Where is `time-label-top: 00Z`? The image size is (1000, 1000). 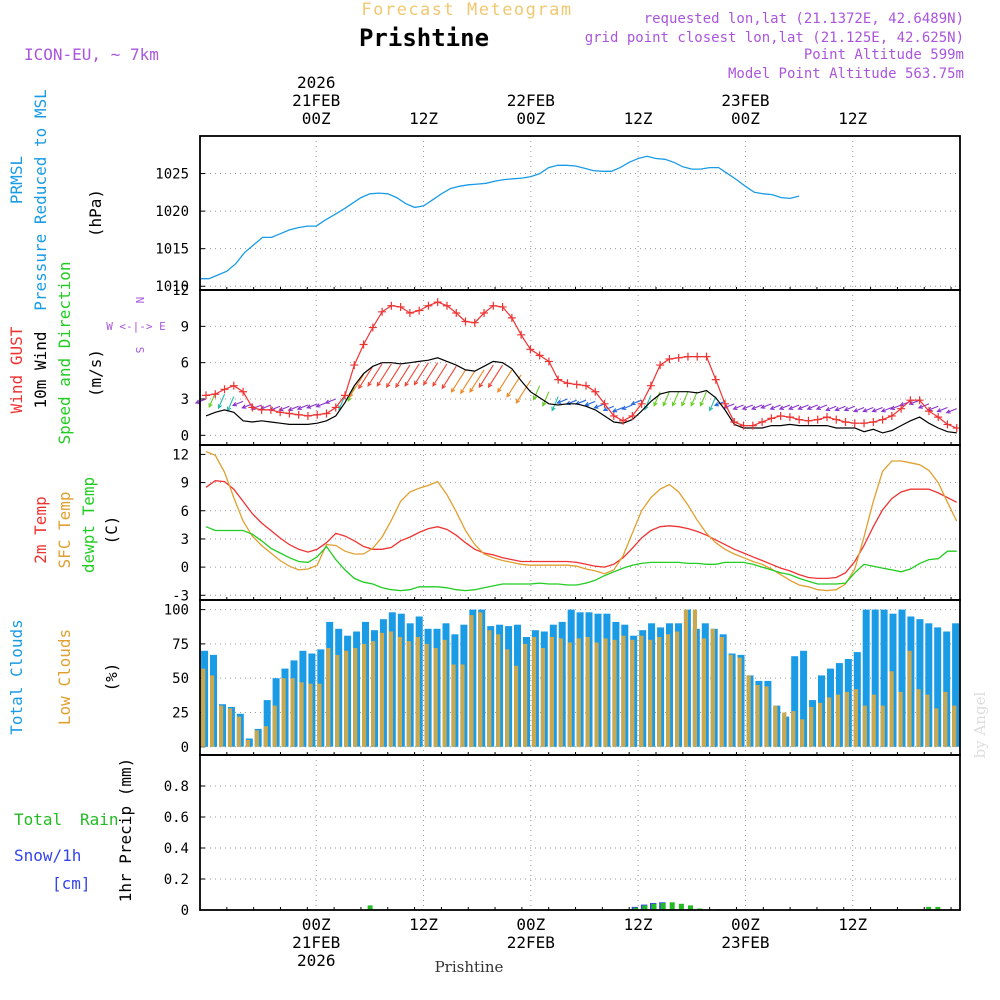 time-label-top: 00Z is located at coordinates (745, 118).